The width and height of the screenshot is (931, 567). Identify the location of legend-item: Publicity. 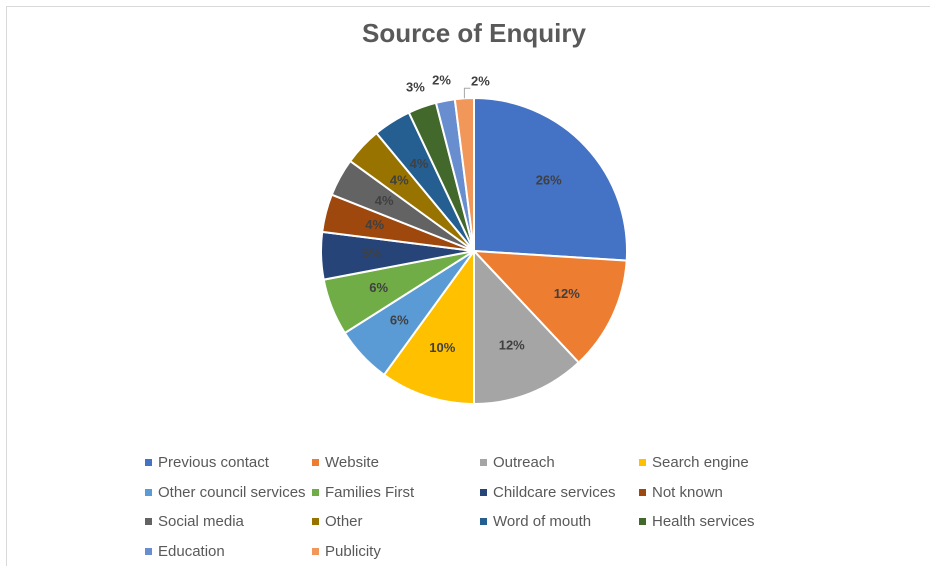
(346, 552).